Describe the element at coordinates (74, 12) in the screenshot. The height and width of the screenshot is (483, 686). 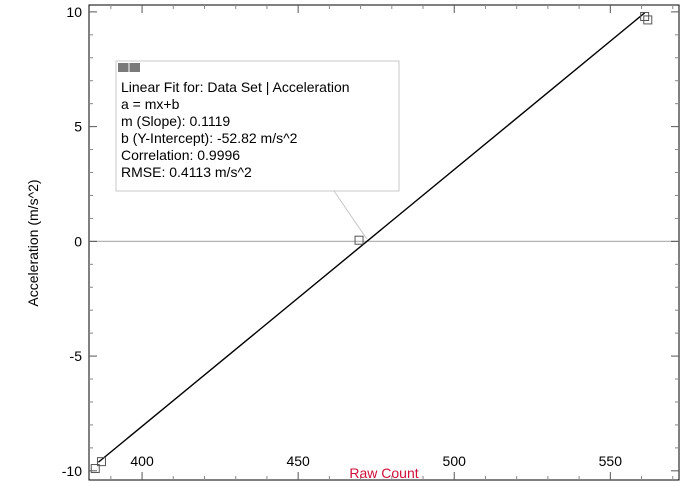
I see `y-tick-label: 10` at that location.